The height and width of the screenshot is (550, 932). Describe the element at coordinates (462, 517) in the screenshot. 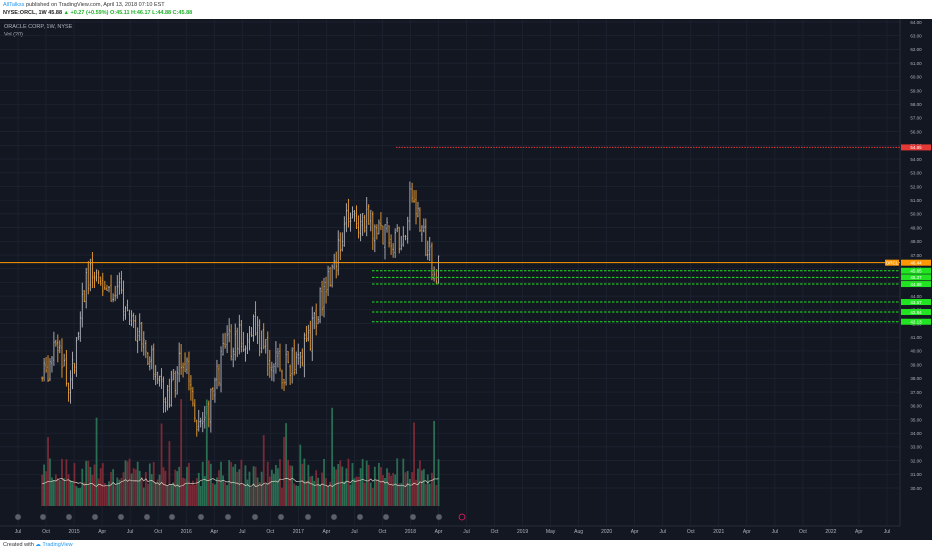

I see `upcoming-earnings-icon` at that location.